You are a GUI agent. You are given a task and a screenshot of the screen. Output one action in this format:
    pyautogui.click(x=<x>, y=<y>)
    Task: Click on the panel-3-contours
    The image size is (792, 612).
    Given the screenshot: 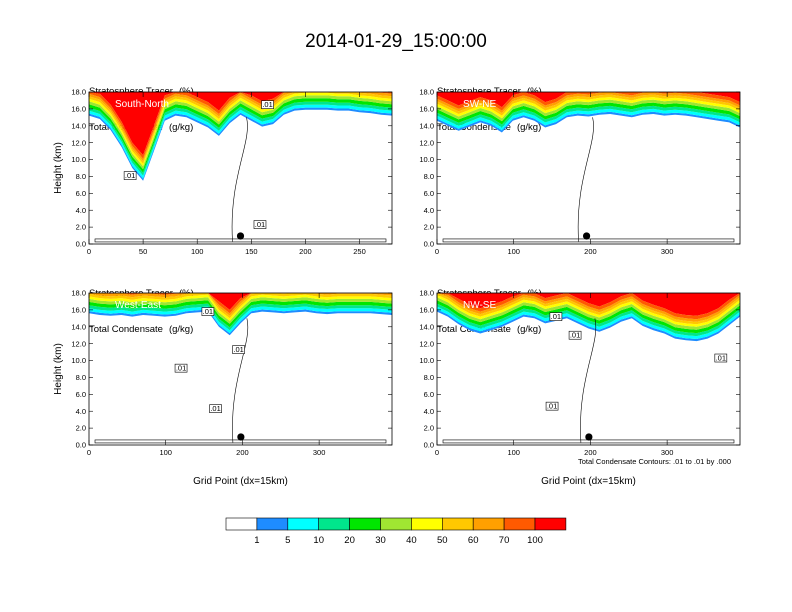 What is the action you would take?
    pyautogui.click(x=240, y=381)
    